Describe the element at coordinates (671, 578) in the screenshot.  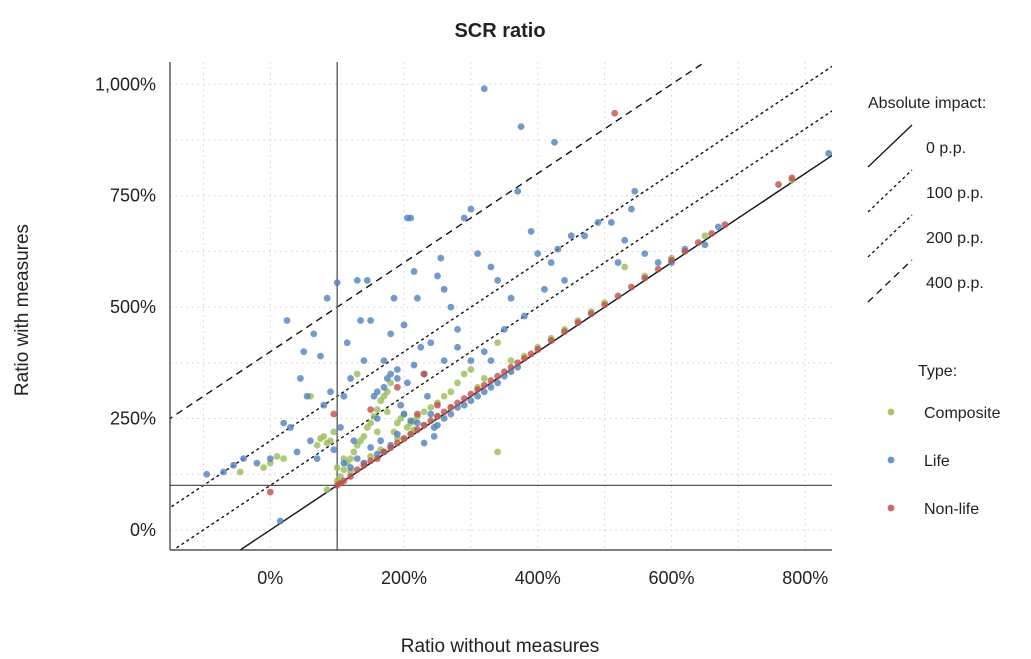
I see `x-tick-label: 600%` at that location.